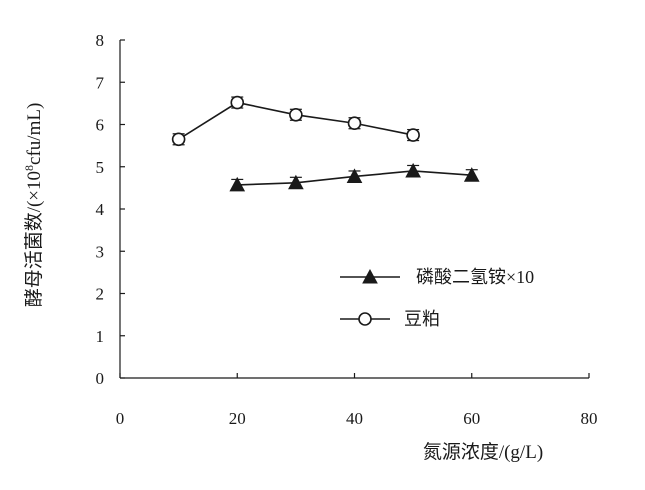  I want to click on y-tick-label: 8, so click(100, 40).